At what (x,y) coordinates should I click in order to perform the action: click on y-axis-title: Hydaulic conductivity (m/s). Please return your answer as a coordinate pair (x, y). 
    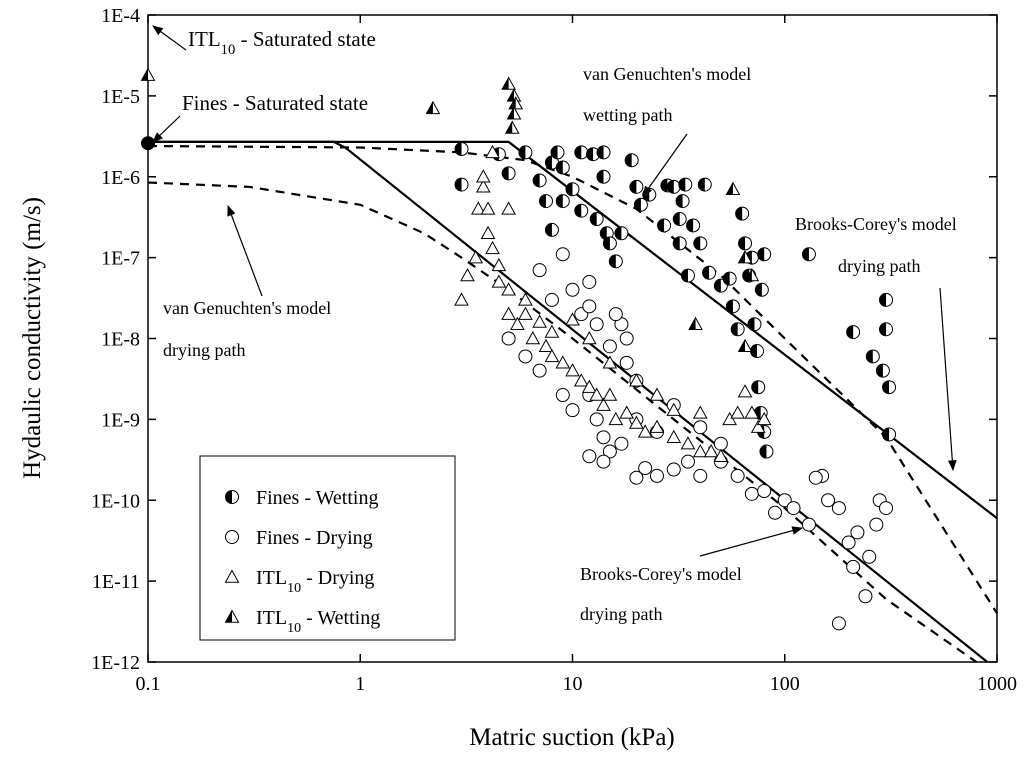
    Looking at the image, I should click on (32, 338).